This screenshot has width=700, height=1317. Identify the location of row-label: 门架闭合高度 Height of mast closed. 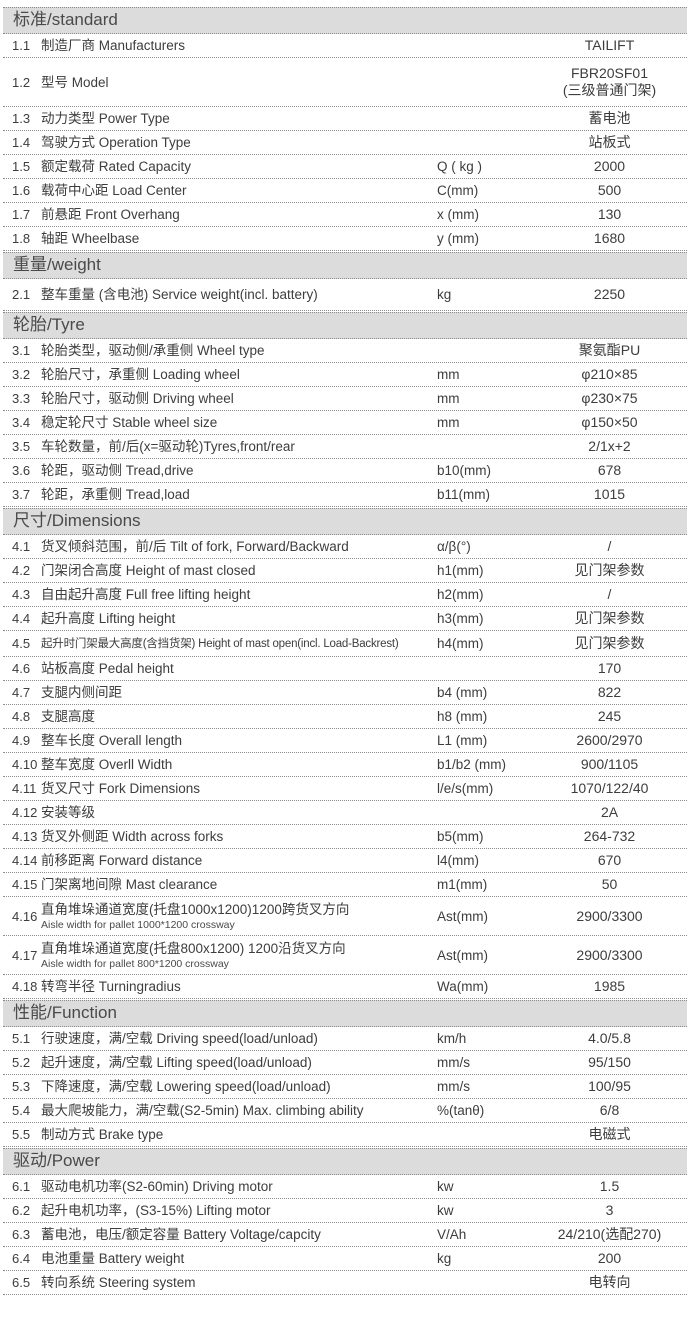
(239, 570).